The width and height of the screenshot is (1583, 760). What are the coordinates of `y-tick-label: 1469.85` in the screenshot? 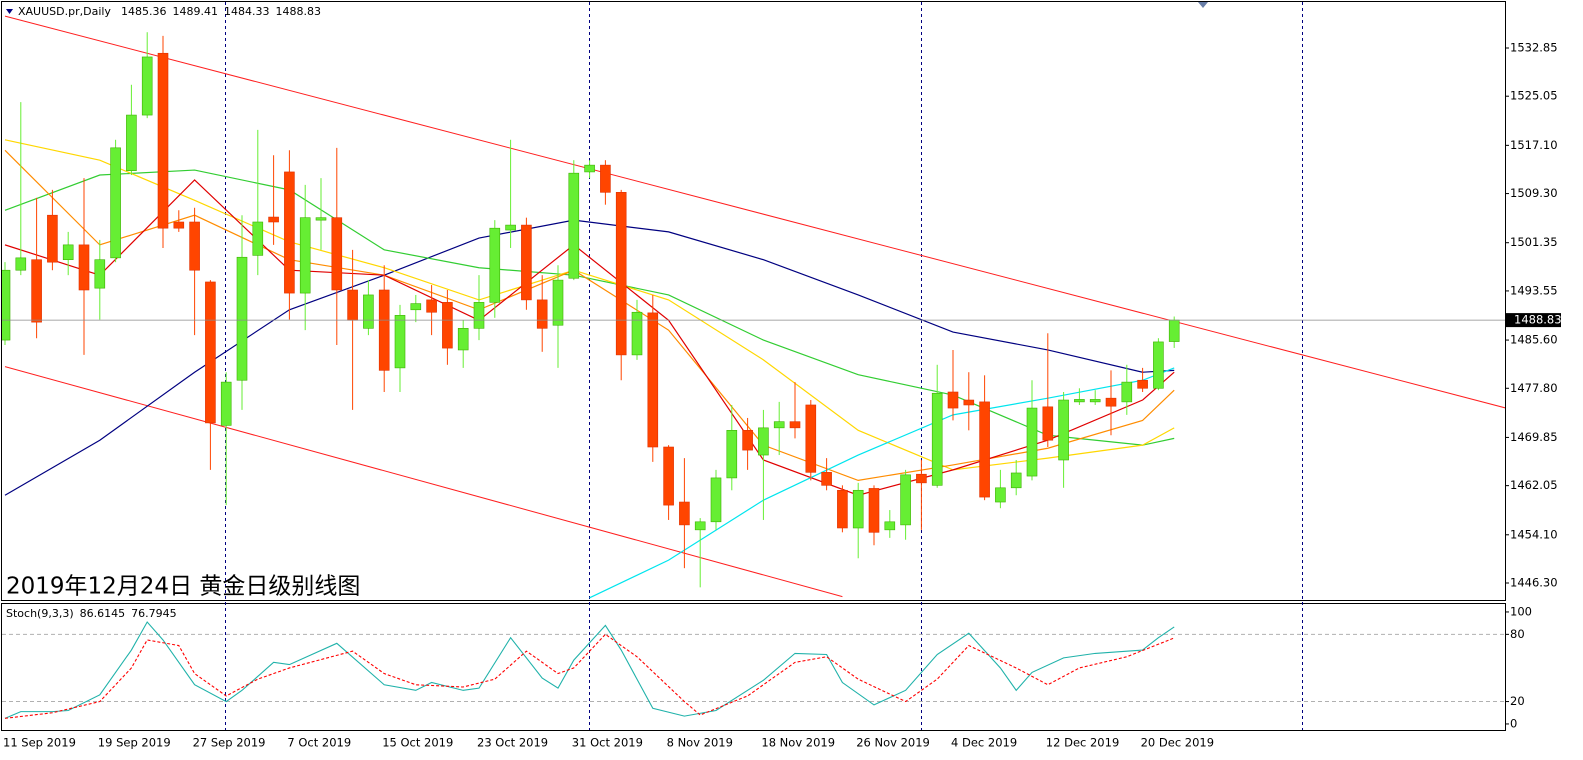 It's located at (1534, 437).